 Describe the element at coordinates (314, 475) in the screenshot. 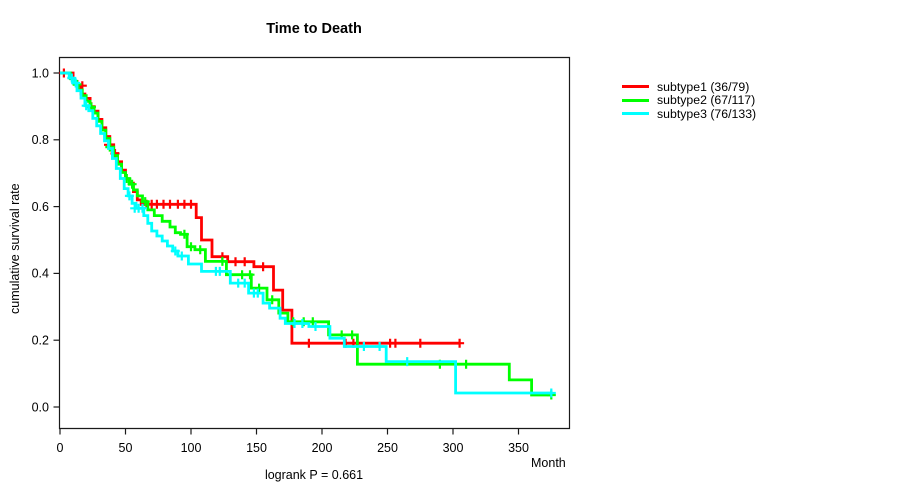

I see `logrank-p-text: logrank P = 0.661` at that location.